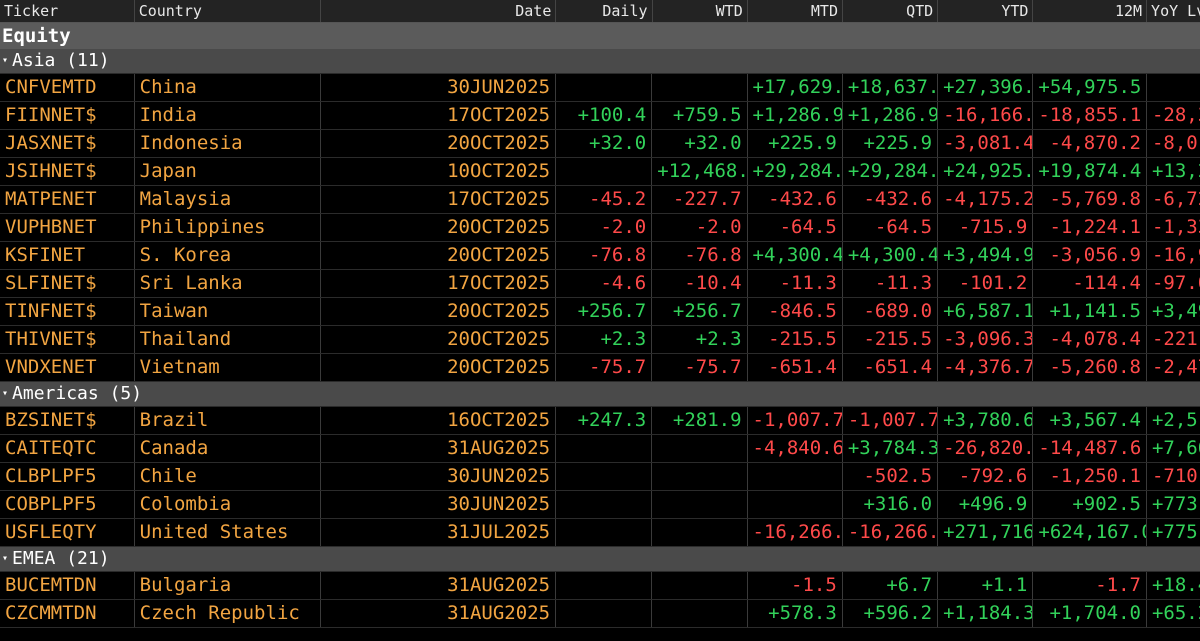 This screenshot has width=1200, height=641. I want to click on date-cell: 16OCT2025, so click(439, 420).